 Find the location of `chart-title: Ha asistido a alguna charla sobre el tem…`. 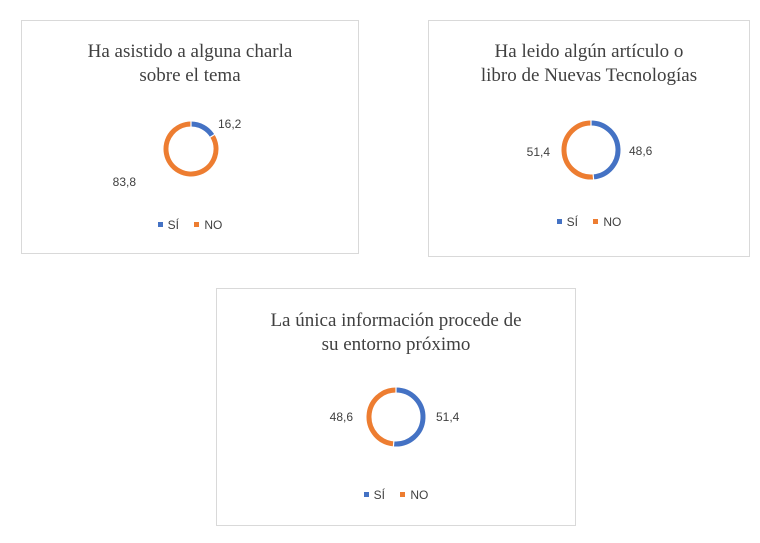

chart-title: Ha asistido a alguna charla sobre el tem… is located at coordinates (190, 63).